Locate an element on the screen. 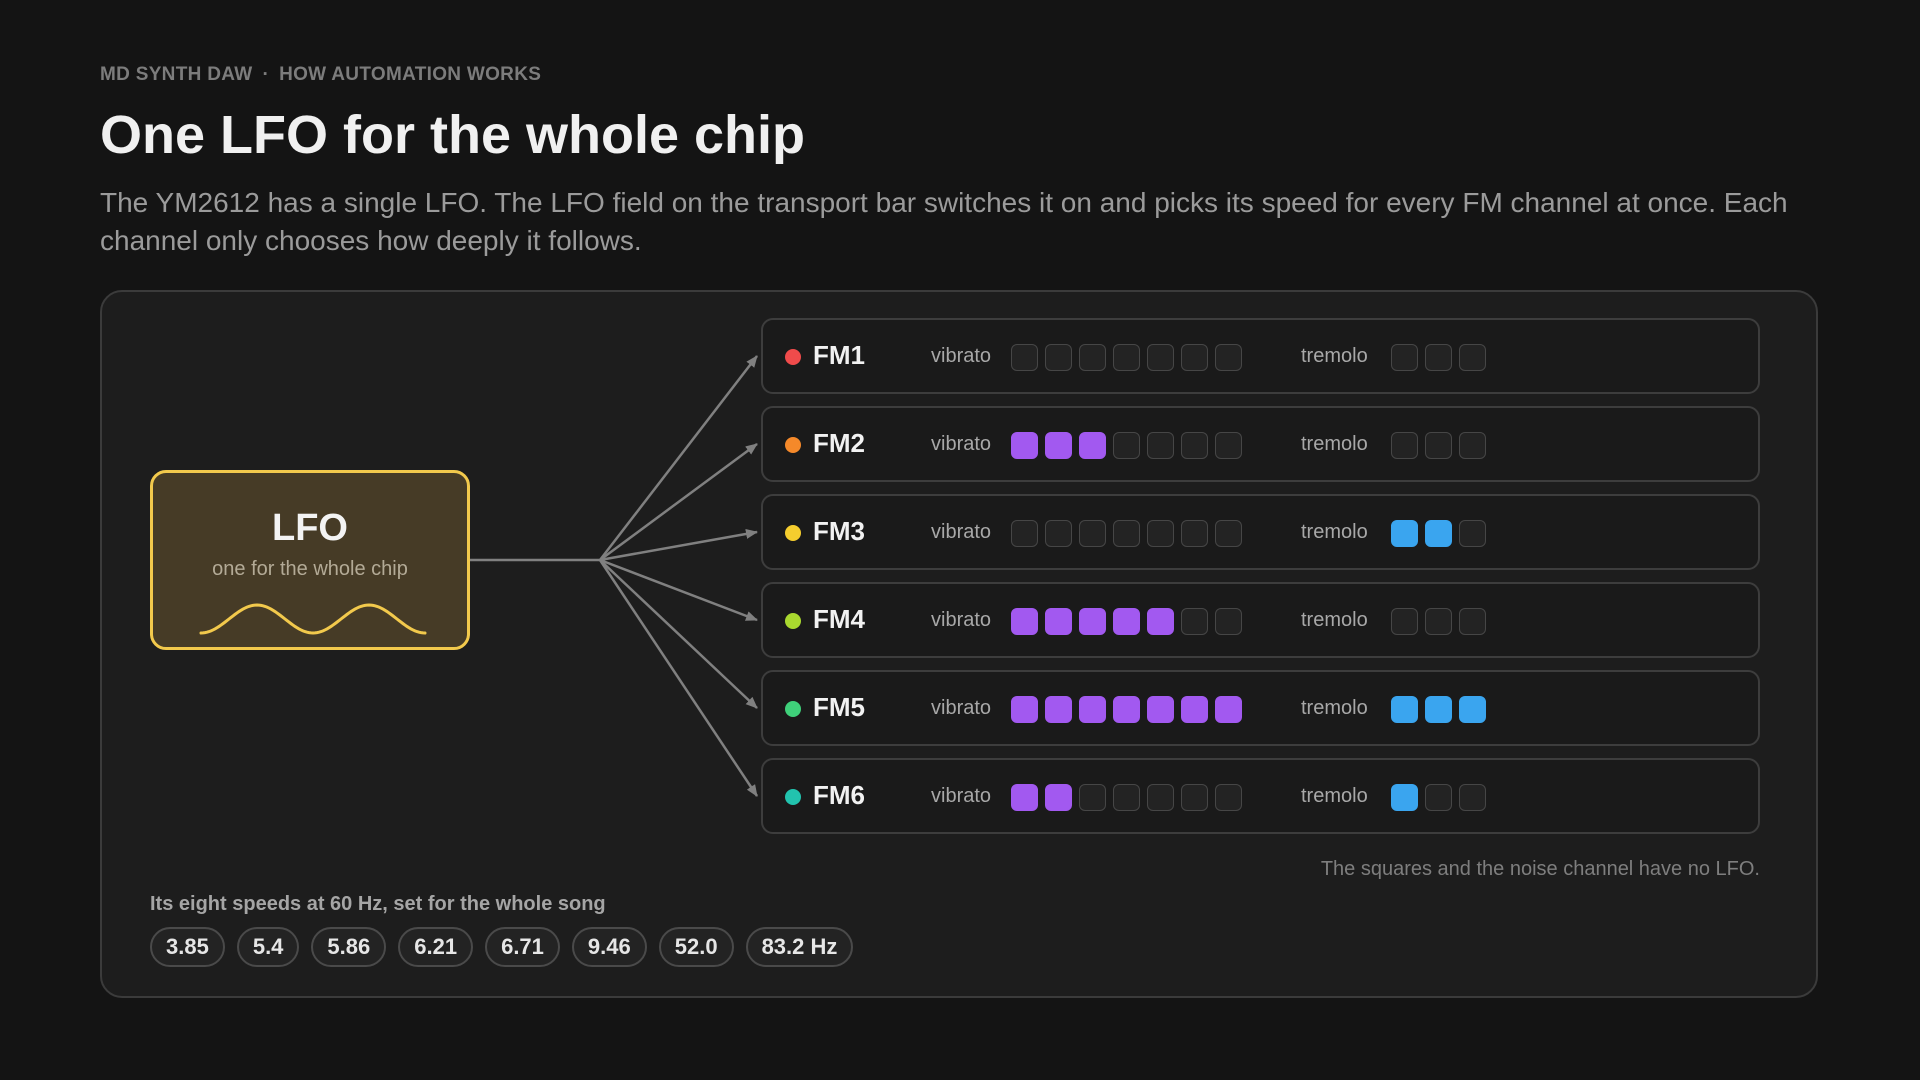 The image size is (1920, 1080). lfo-node: LFO one for the whole chip is located at coordinates (310, 560).